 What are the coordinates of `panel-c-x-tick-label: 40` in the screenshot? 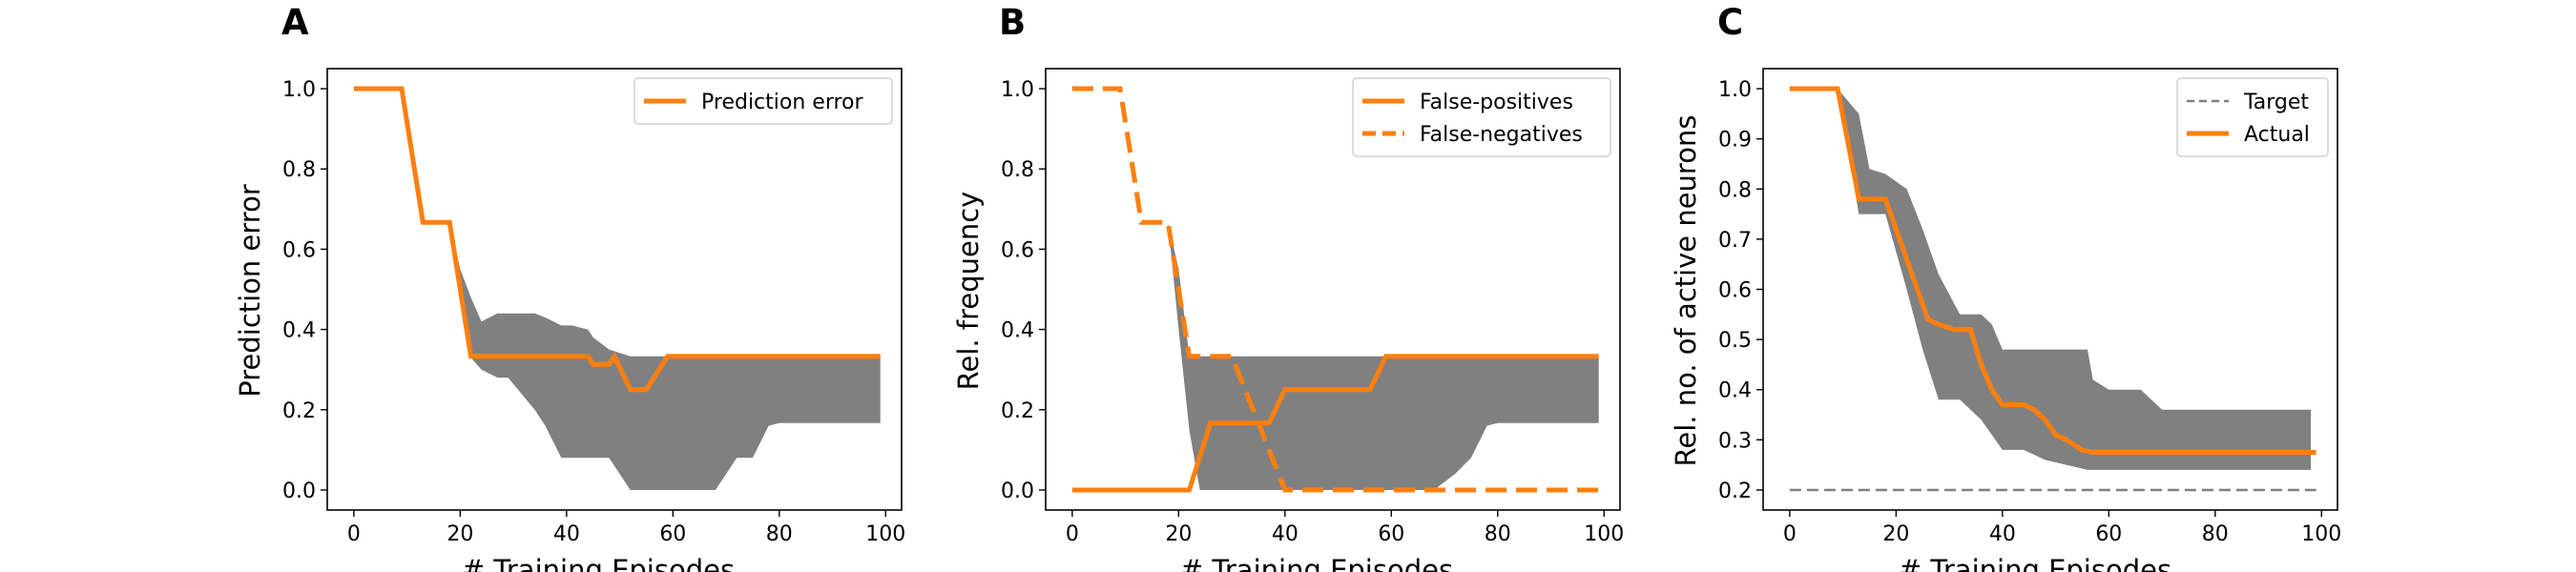 It's located at (2002, 534).